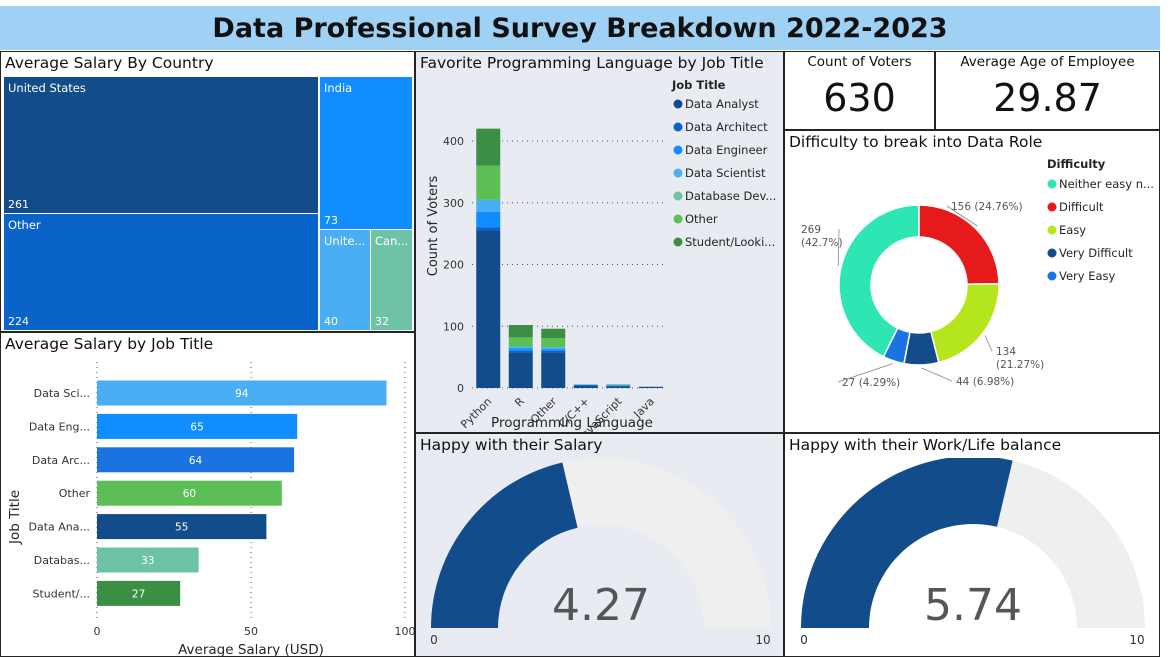 This screenshot has width=1170, height=657. I want to click on hbar-data-label: 94, so click(242, 394).